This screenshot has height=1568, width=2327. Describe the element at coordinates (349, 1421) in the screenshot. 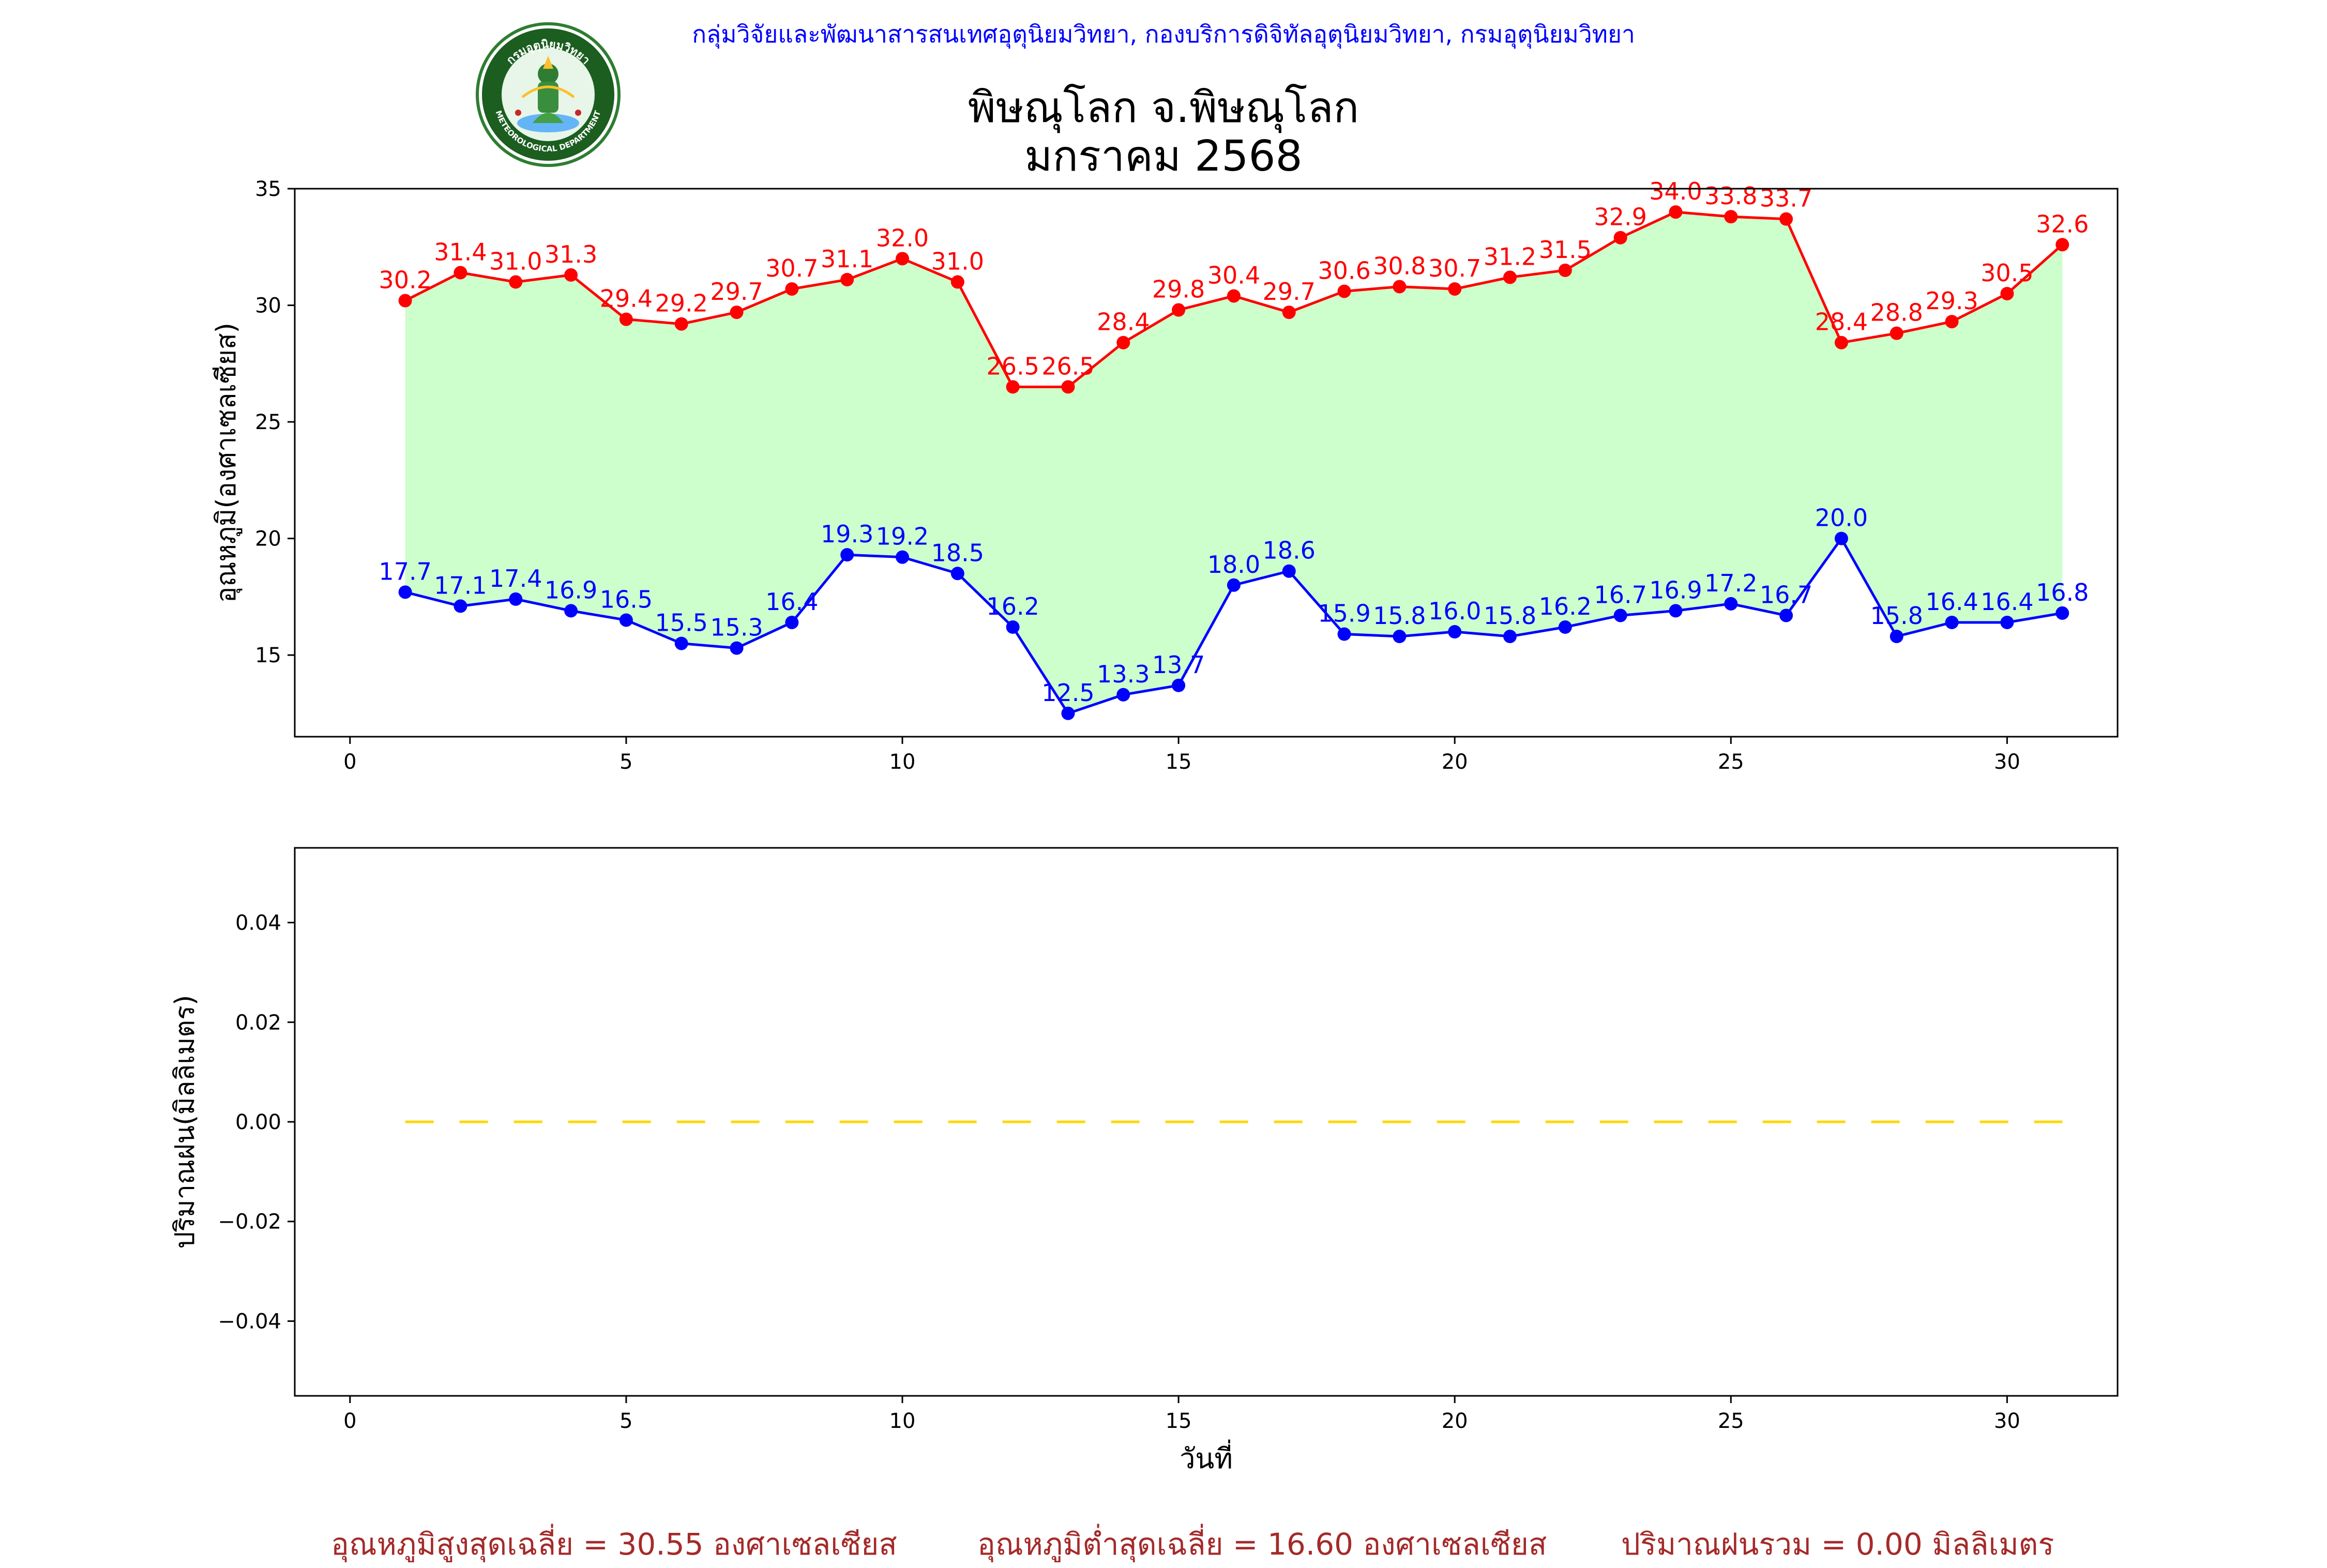

I see `rain-x-tick-label: 0` at that location.